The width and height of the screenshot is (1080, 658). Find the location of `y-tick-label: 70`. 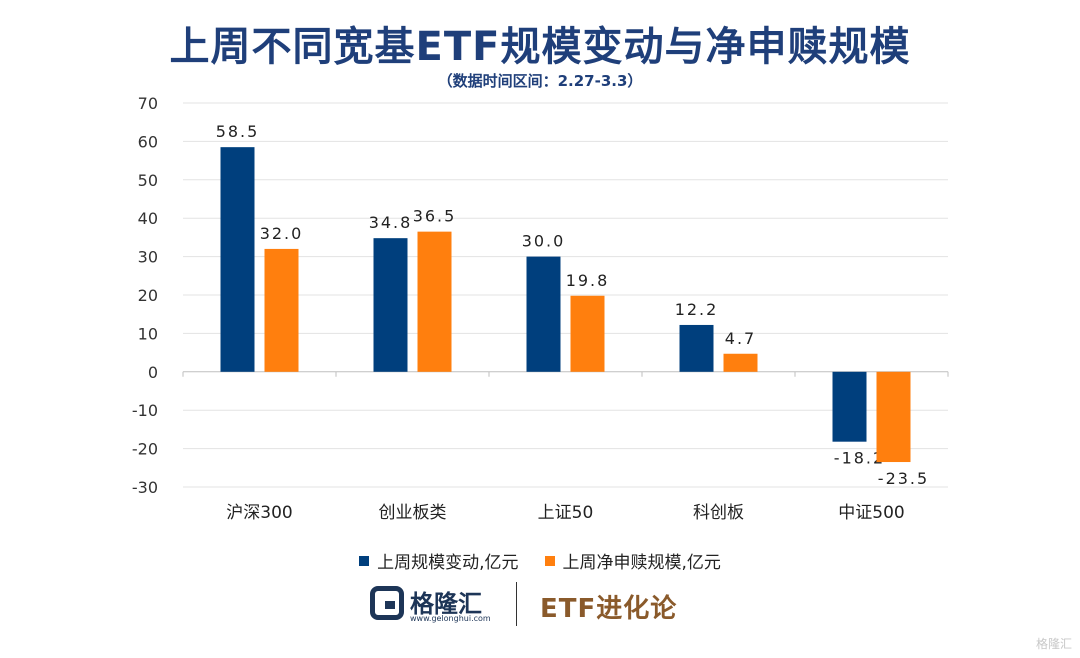

y-tick-label: 70 is located at coordinates (148, 103).